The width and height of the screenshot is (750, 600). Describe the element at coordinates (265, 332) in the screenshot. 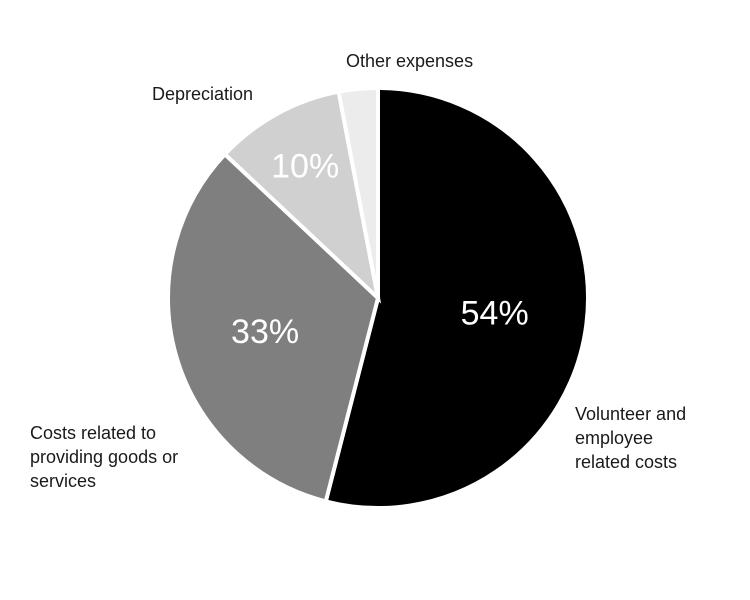

I see `pie-percent-label-costs-related-to-providing-goods-or-services: 33%` at that location.